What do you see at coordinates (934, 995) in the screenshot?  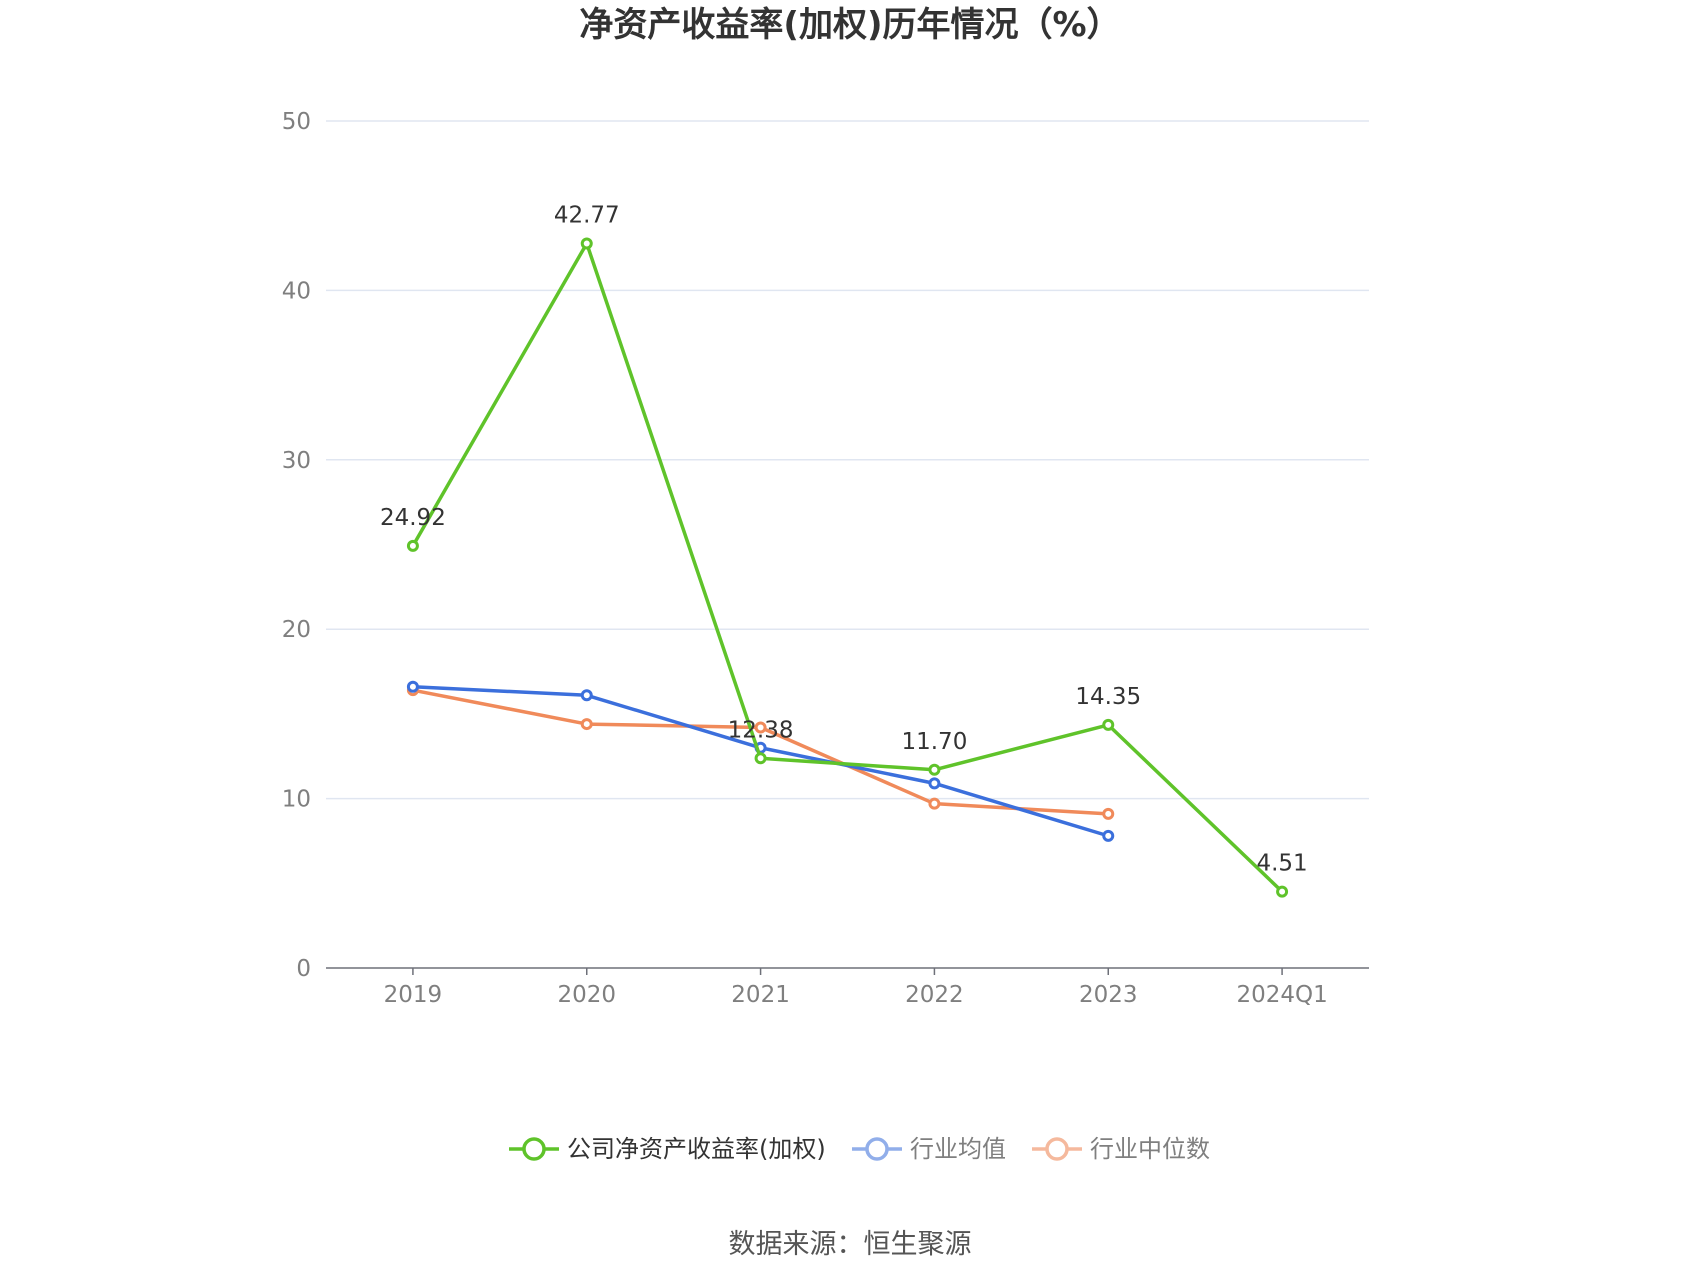 I see `x-tick-label: 2022` at bounding box center [934, 995].